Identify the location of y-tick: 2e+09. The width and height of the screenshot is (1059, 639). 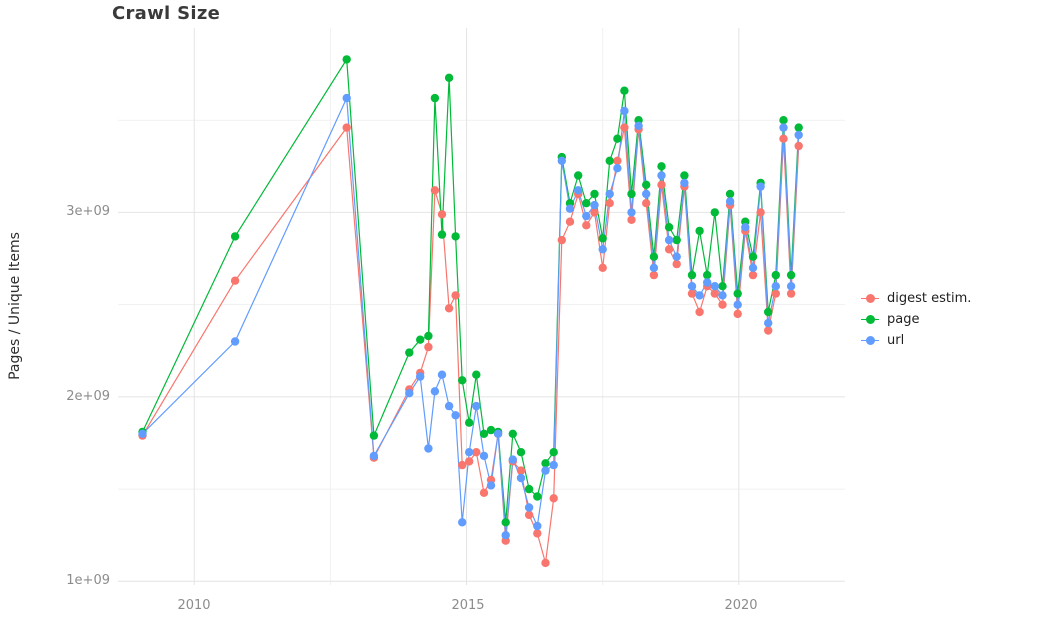
(88, 396).